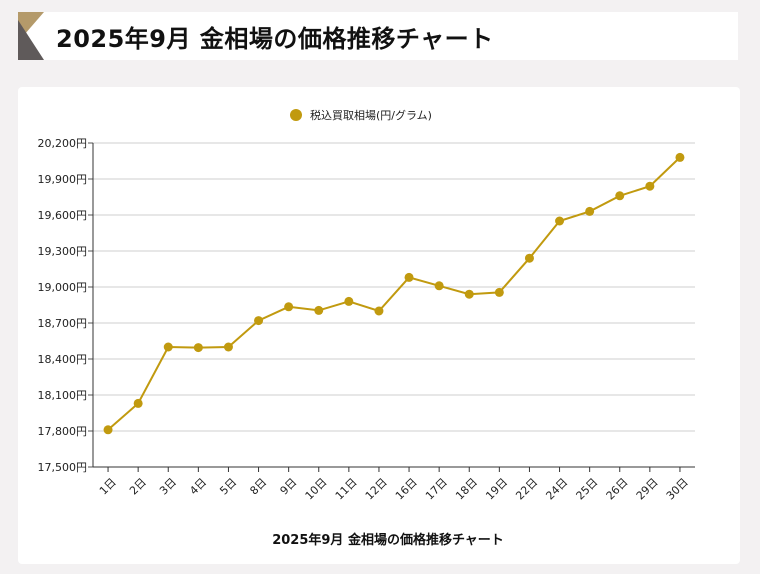 This screenshot has height=574, width=760. I want to click on header-bar: 2025年9月 金相場の価格推移チャート, so click(378, 36).